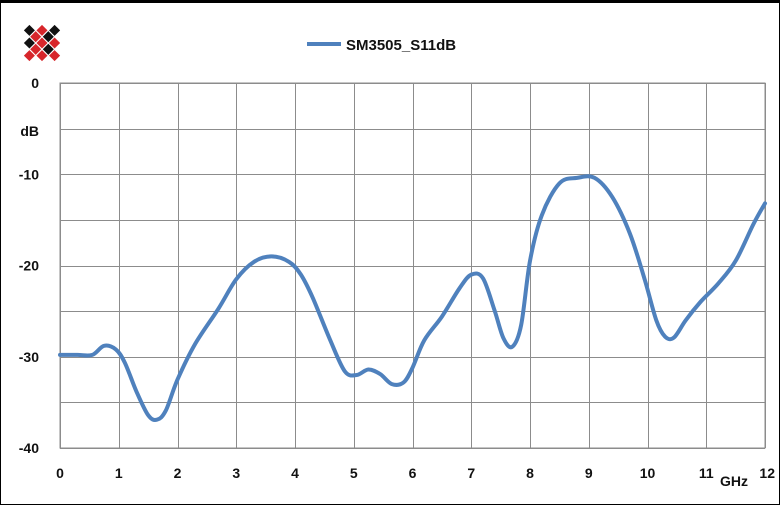 This screenshot has height=505, width=780. What do you see at coordinates (29, 357) in the screenshot?
I see `y-tick-label: -30` at bounding box center [29, 357].